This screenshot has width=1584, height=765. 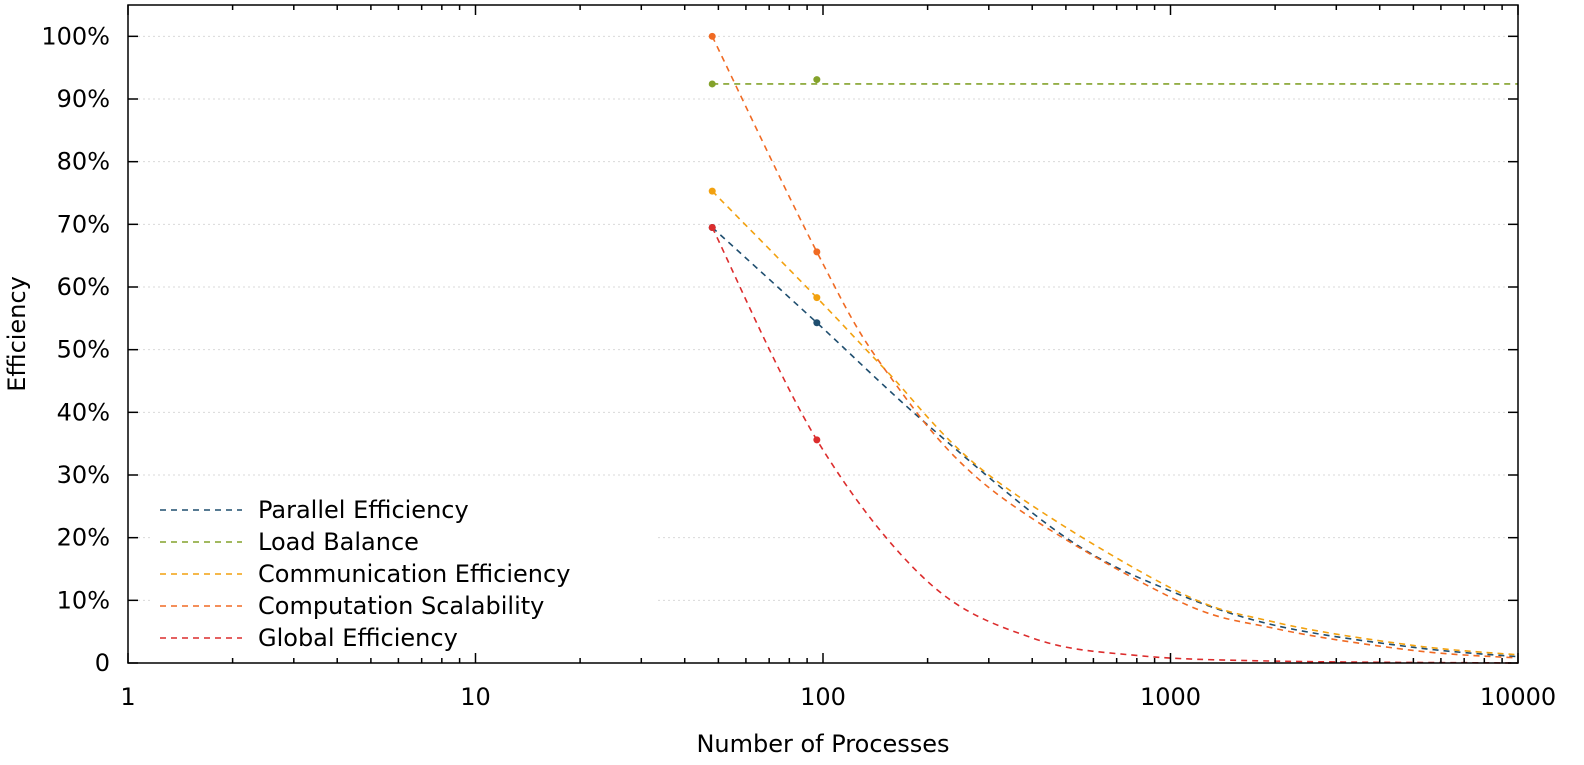 I want to click on legend-item: Computation Scalability, so click(x=352, y=606).